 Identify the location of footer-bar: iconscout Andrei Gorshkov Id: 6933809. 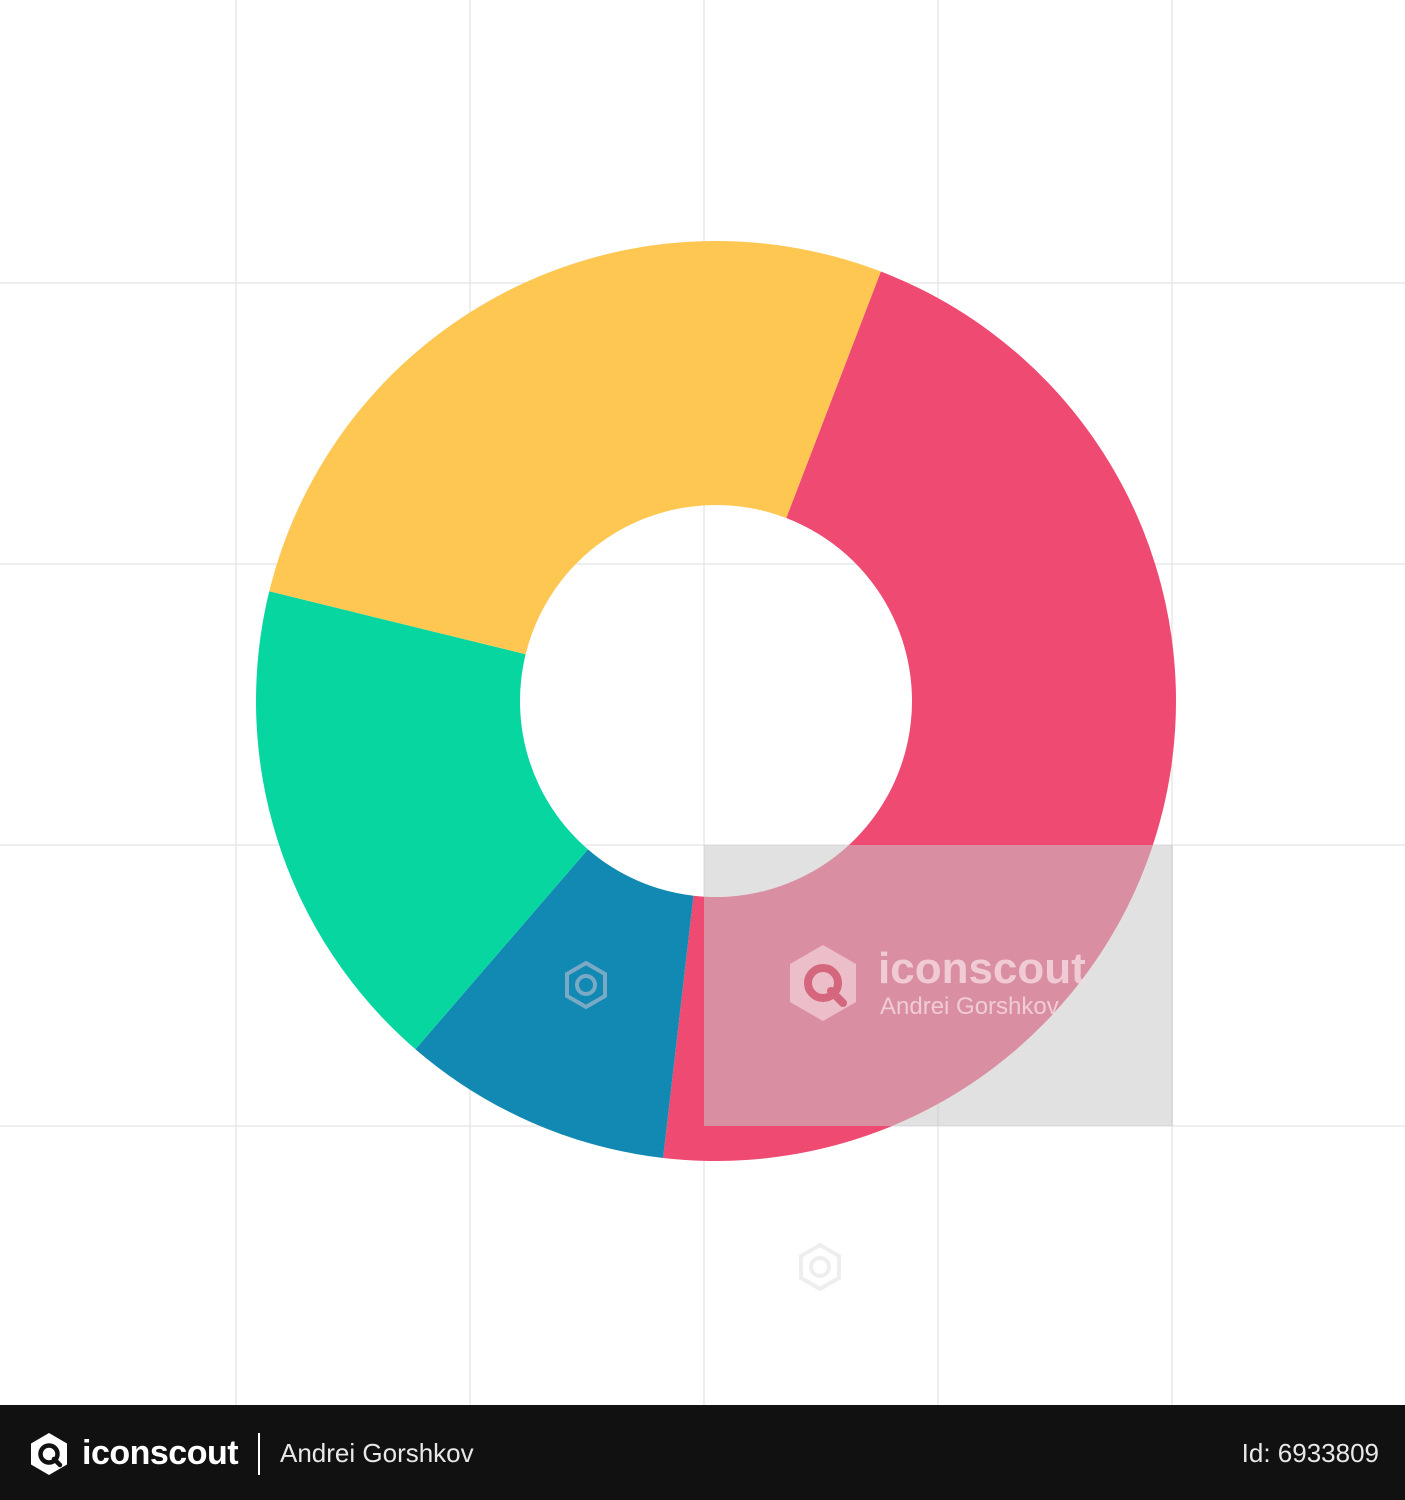
(702, 1452).